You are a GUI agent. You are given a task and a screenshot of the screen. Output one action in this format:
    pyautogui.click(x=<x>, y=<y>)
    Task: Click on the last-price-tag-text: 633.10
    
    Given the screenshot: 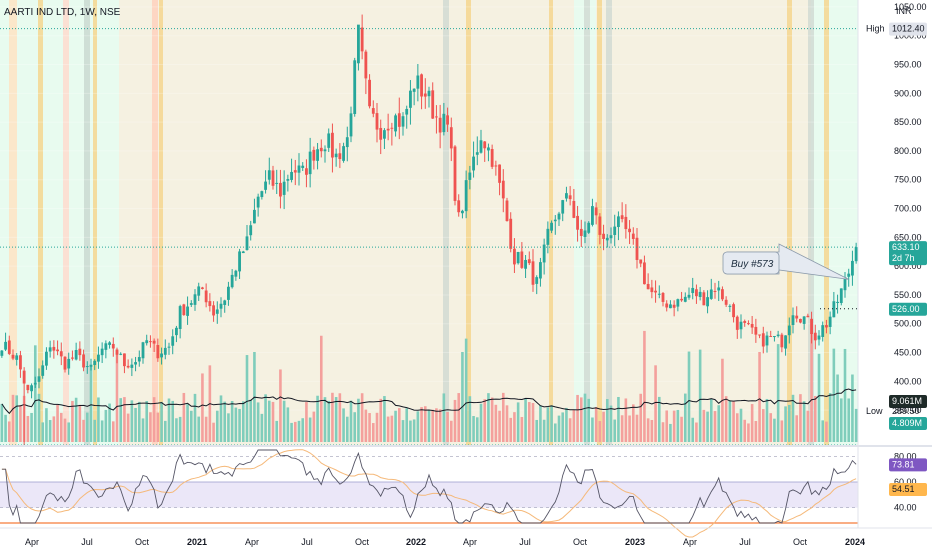 What is the action you would take?
    pyautogui.click(x=906, y=247)
    